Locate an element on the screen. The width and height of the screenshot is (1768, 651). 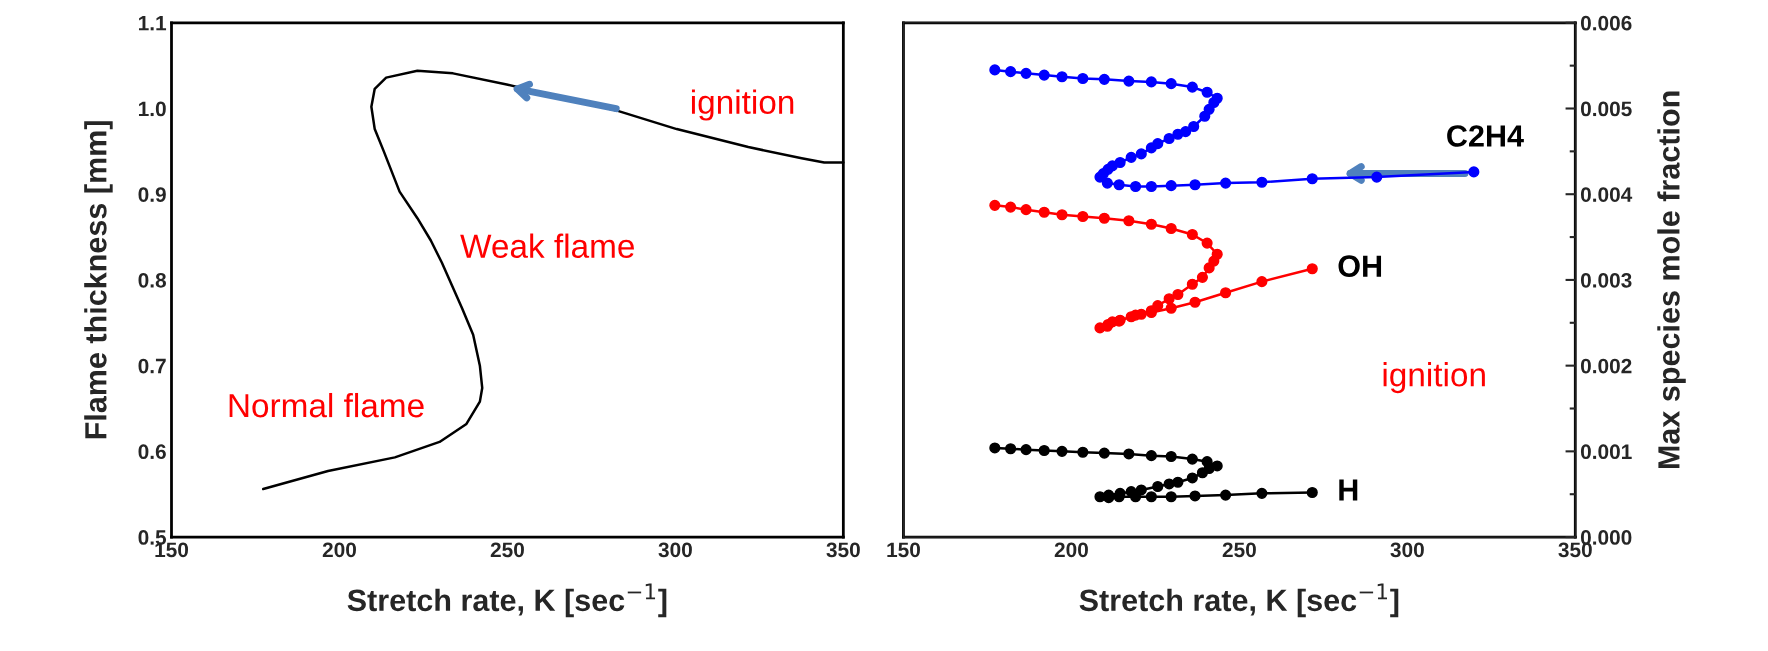
series-label: H is located at coordinates (1348, 490).